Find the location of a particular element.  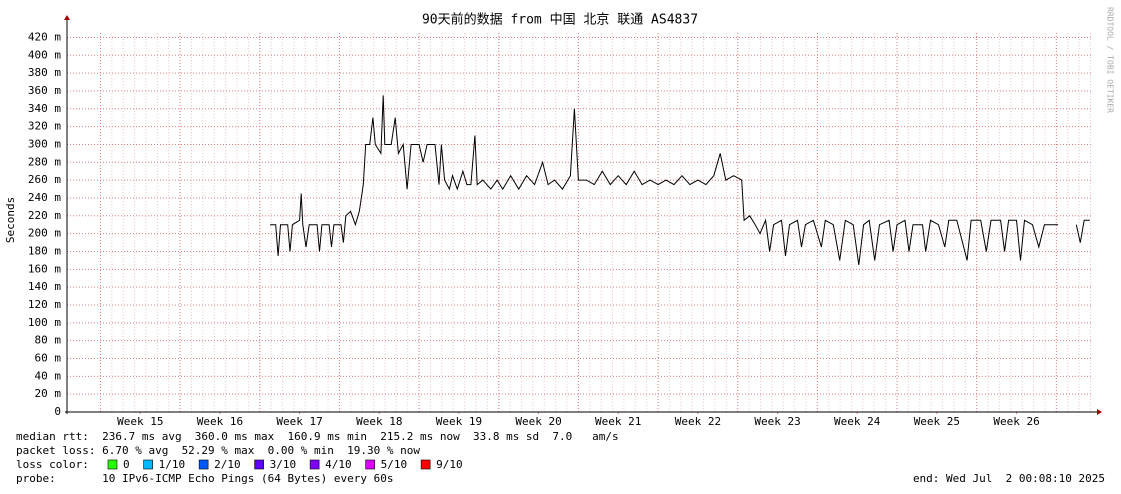

x-tick-label: Week 25 is located at coordinates (937, 421).